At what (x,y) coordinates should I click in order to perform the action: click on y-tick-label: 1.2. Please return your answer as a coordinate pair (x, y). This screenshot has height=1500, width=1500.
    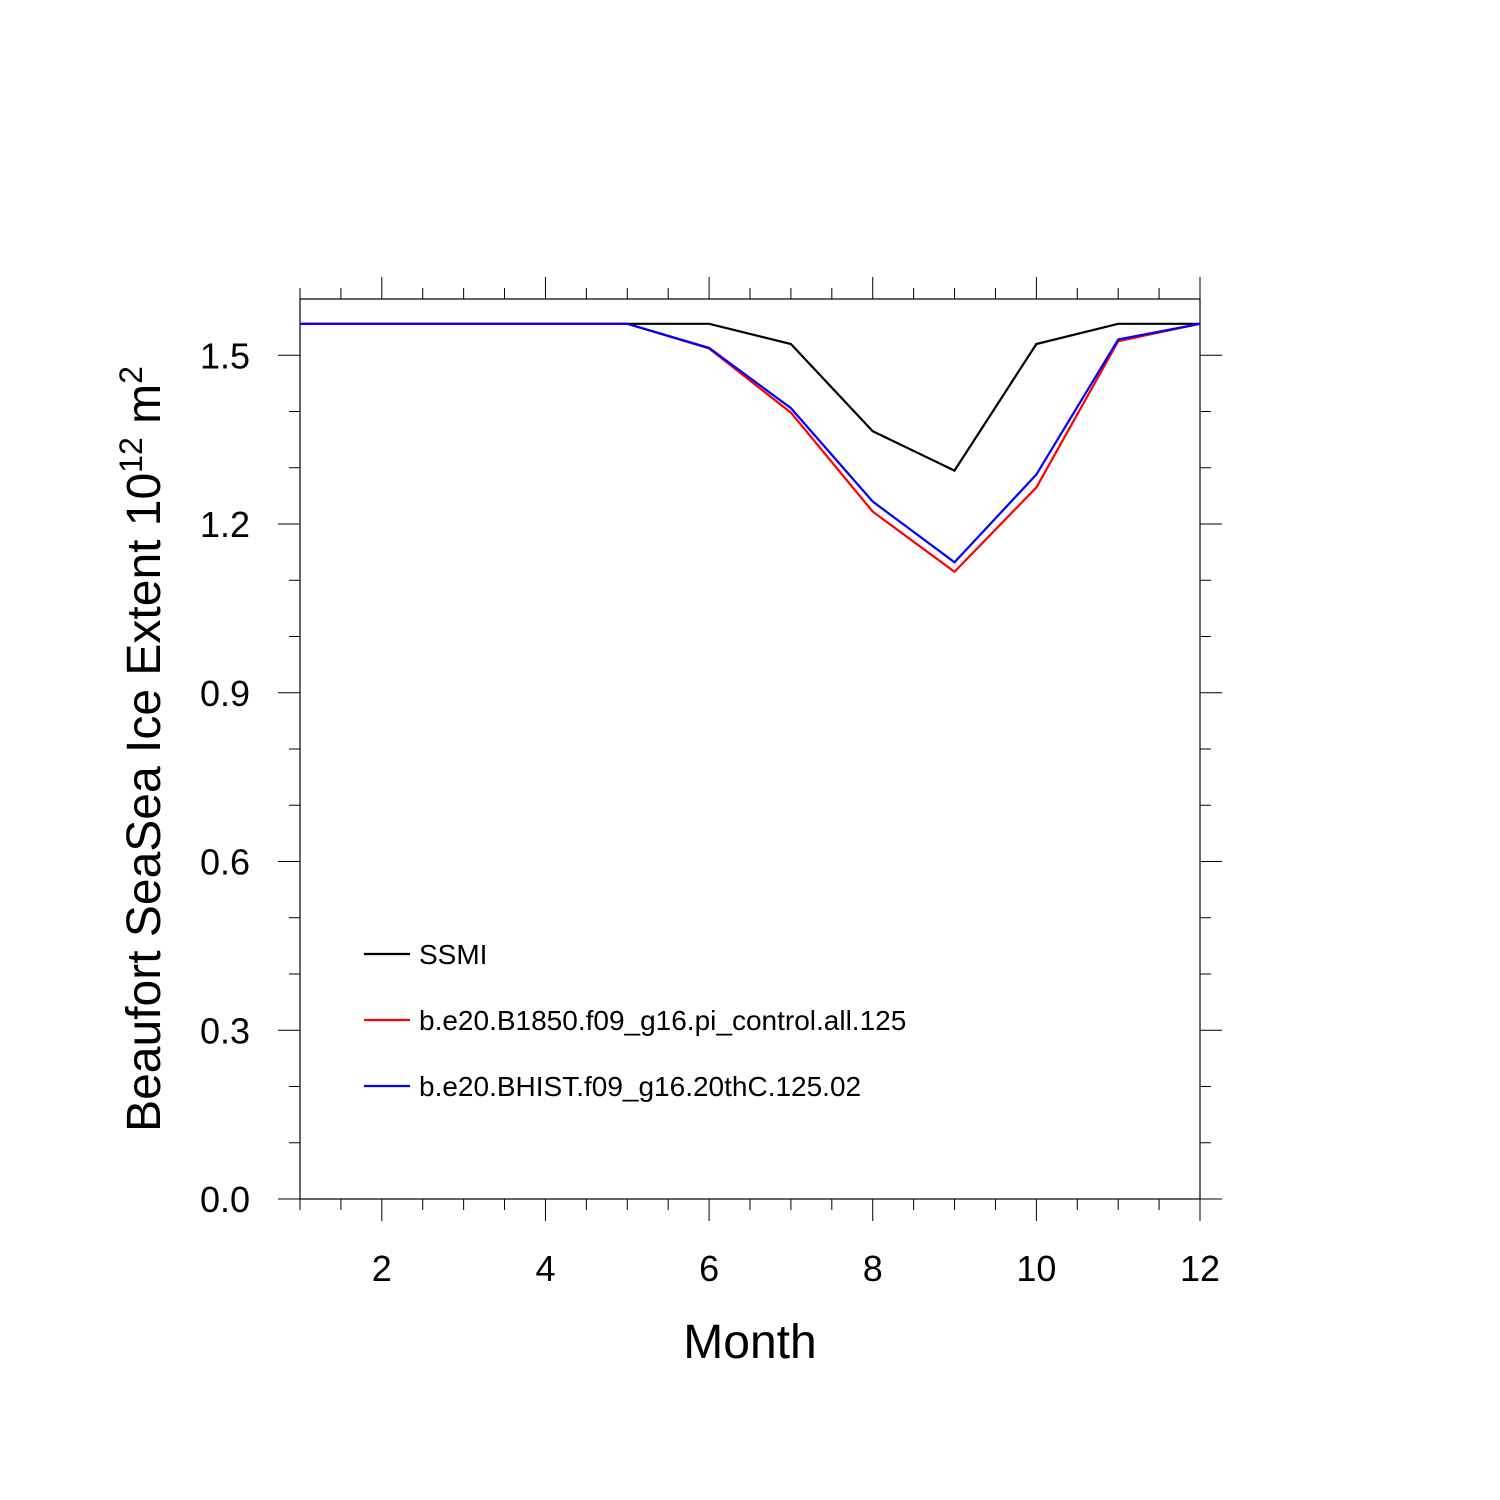
    Looking at the image, I should click on (225, 524).